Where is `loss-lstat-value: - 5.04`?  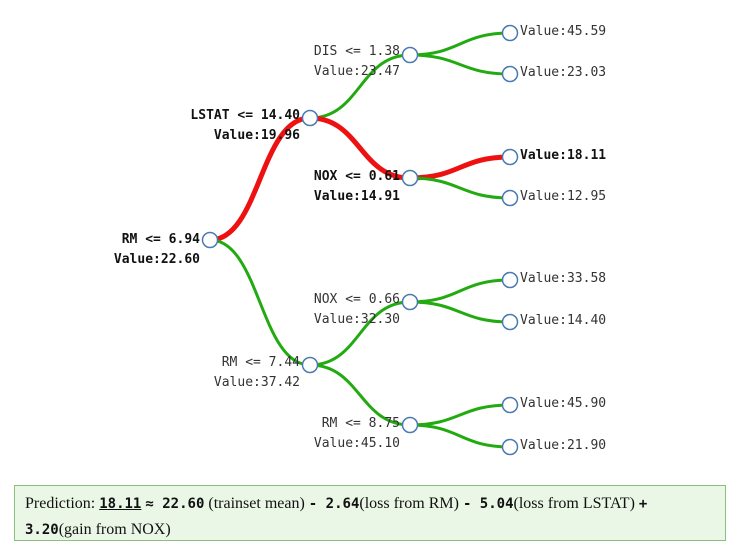
loss-lstat-value: - 5.04 is located at coordinates (488, 504).